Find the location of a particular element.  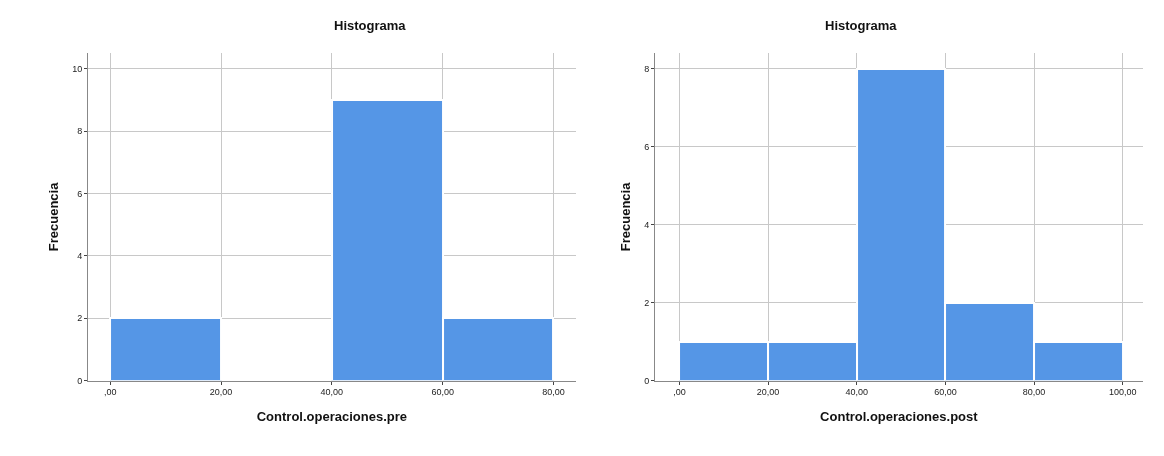

x-tick-label: 100,00 is located at coordinates (1122, 392).